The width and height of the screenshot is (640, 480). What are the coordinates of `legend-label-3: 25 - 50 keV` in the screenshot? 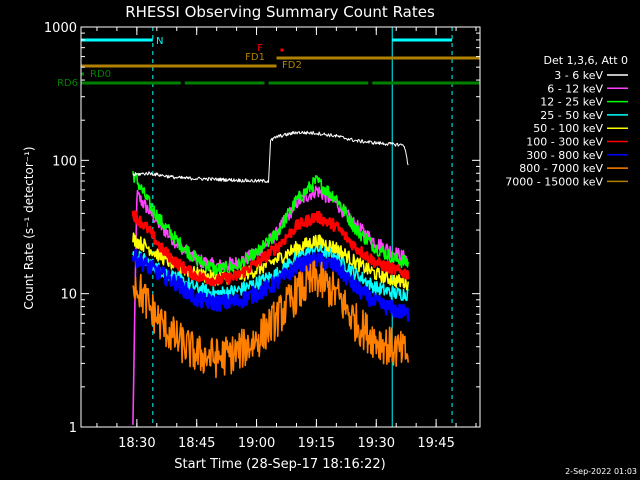 It's located at (571, 115).